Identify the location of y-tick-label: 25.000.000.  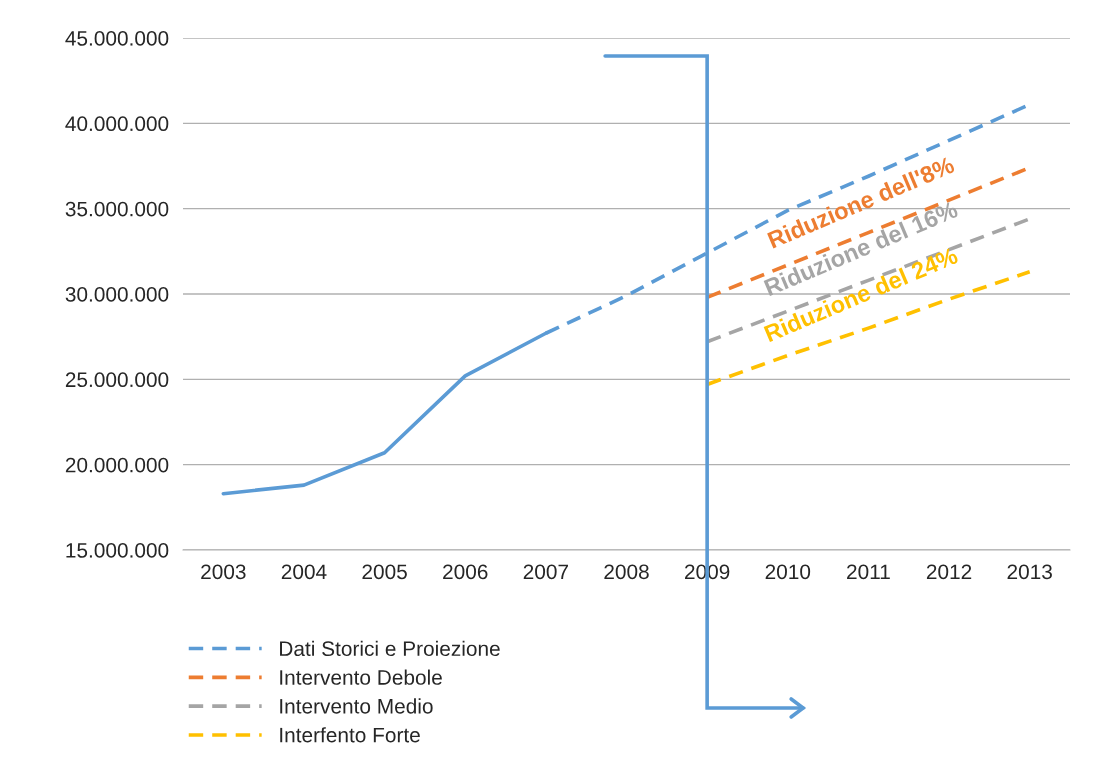
(117, 380).